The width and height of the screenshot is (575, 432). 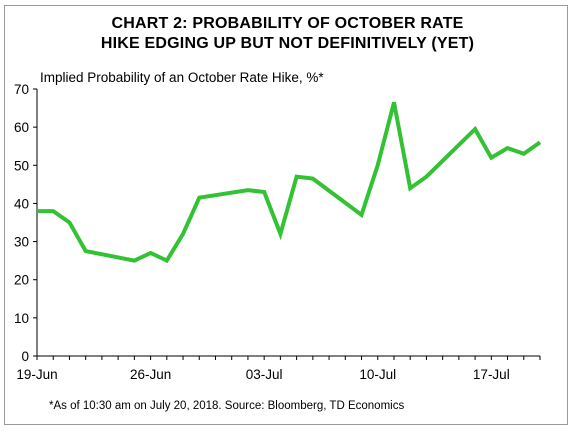 What do you see at coordinates (21, 127) in the screenshot?
I see `y-tick-label: 60` at bounding box center [21, 127].